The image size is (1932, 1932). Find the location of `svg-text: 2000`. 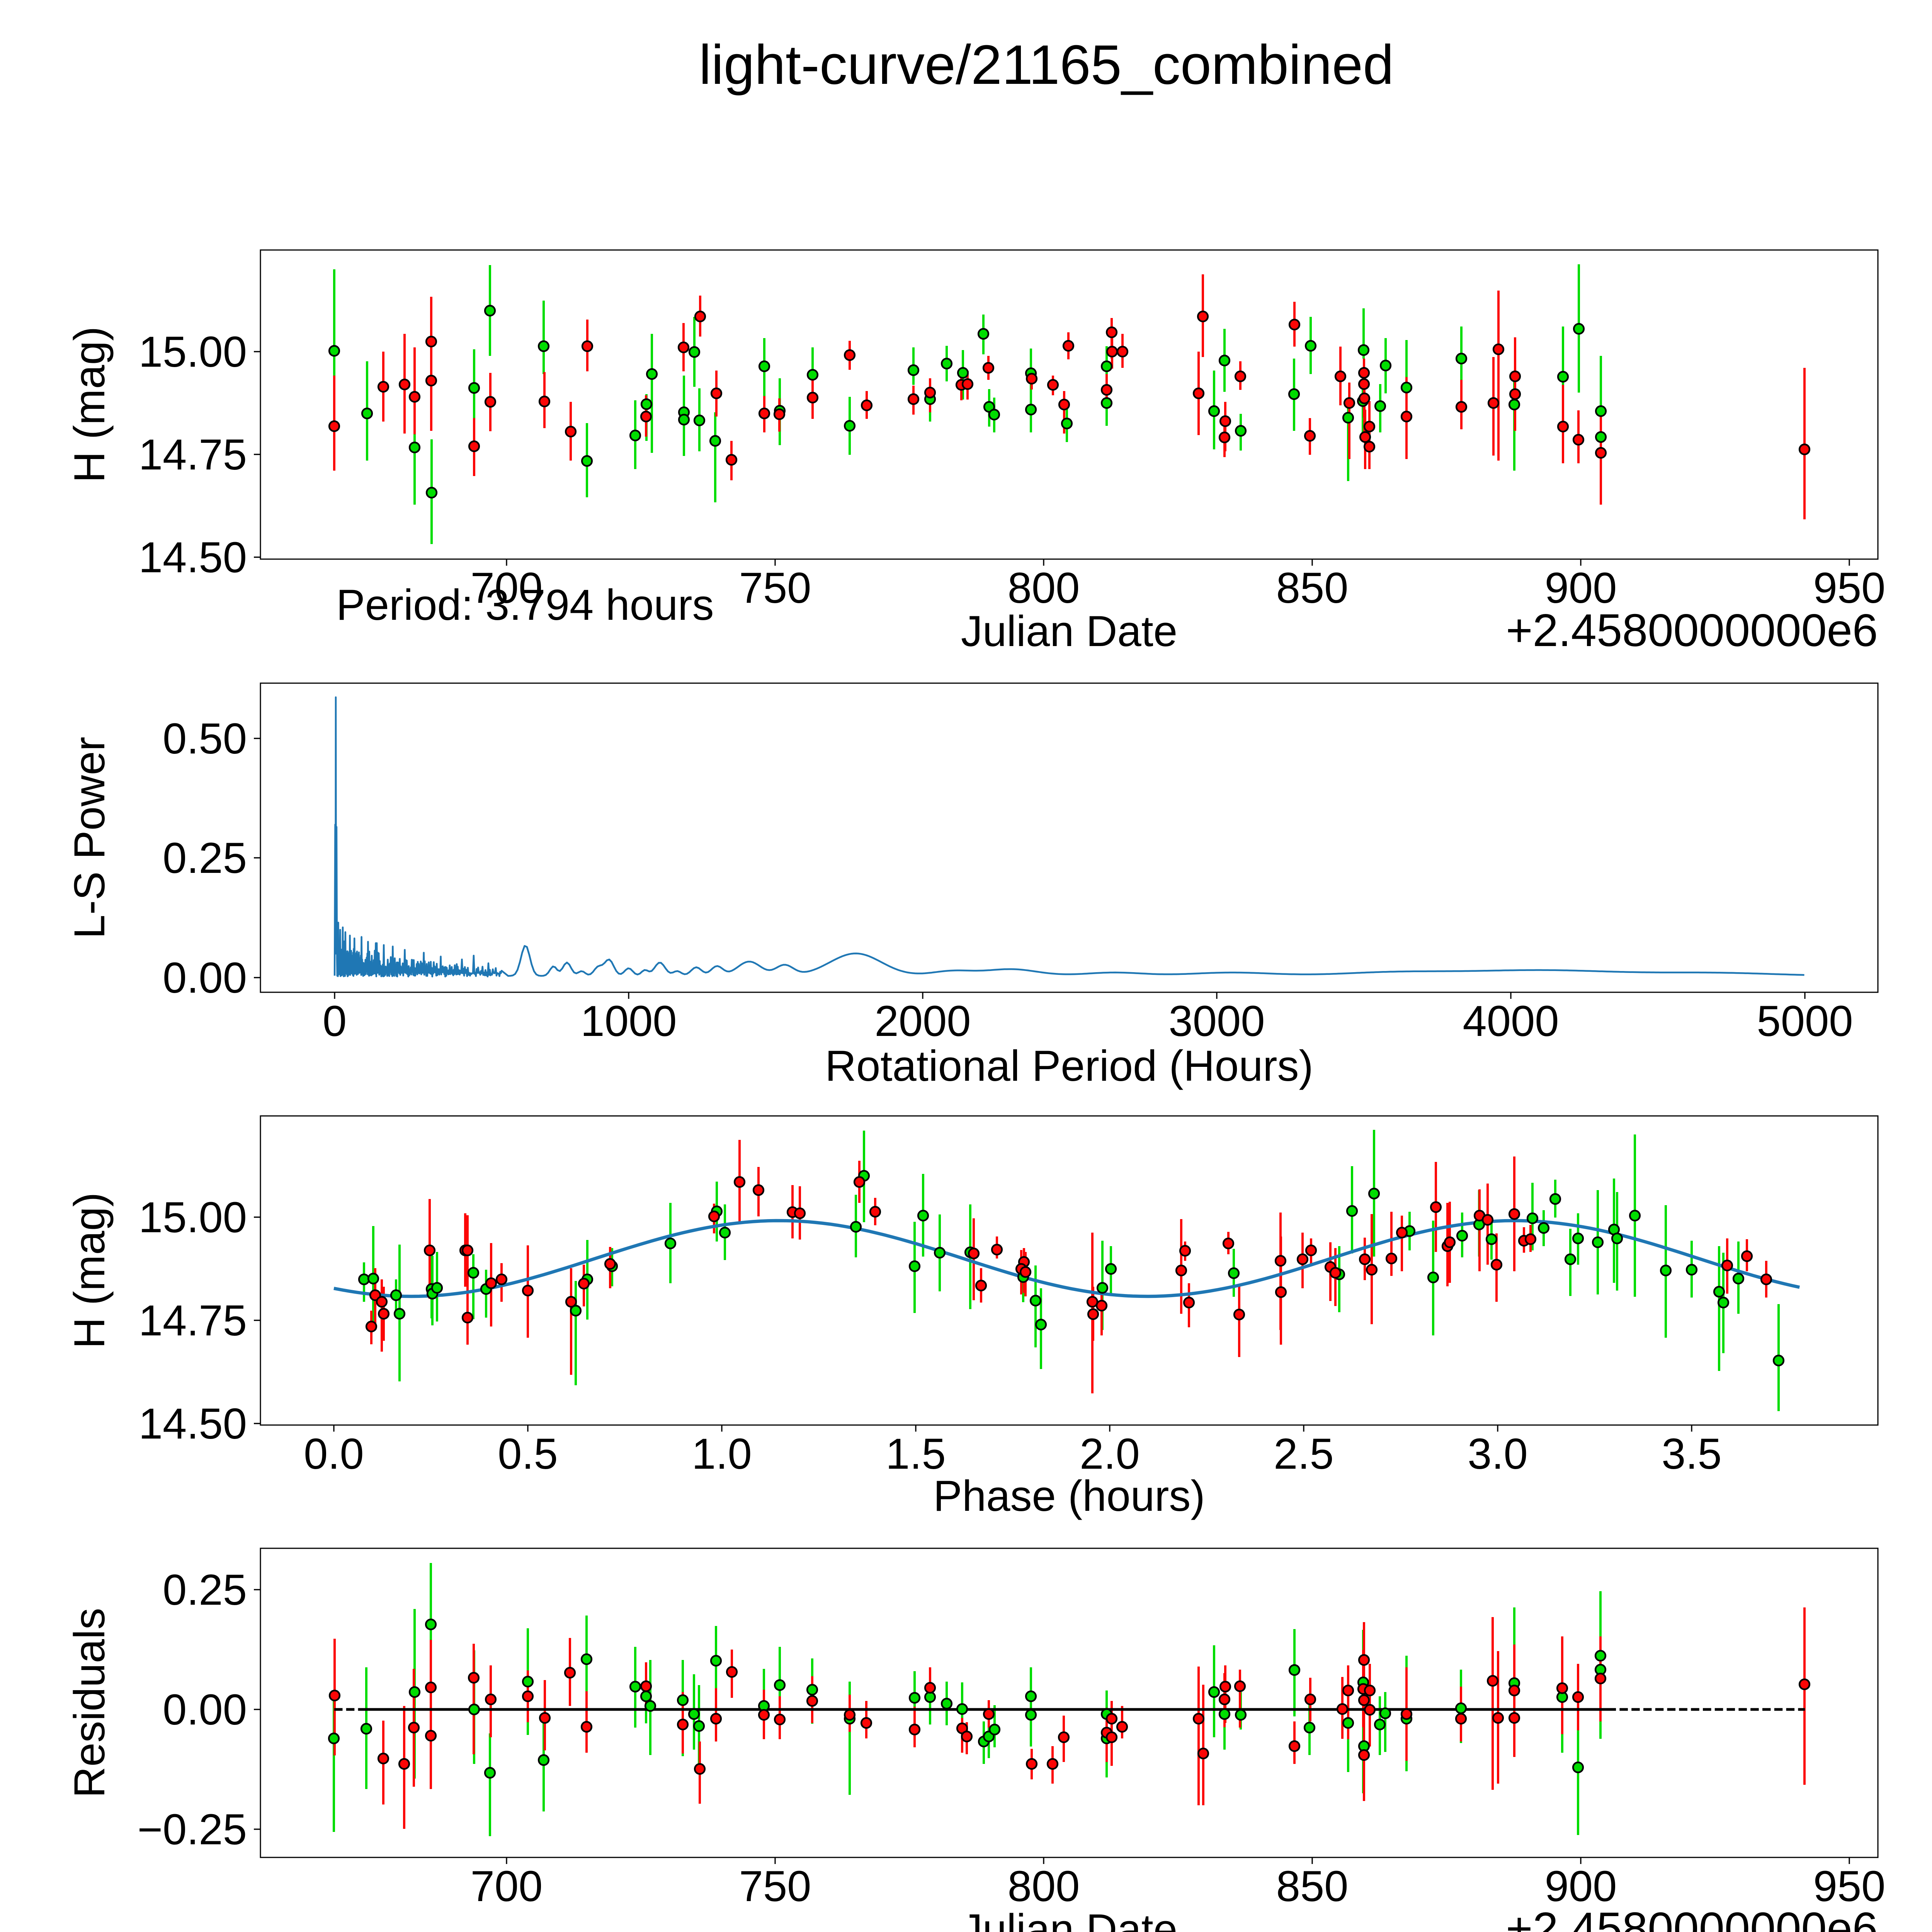

svg-text: 2000 is located at coordinates (922, 1021).